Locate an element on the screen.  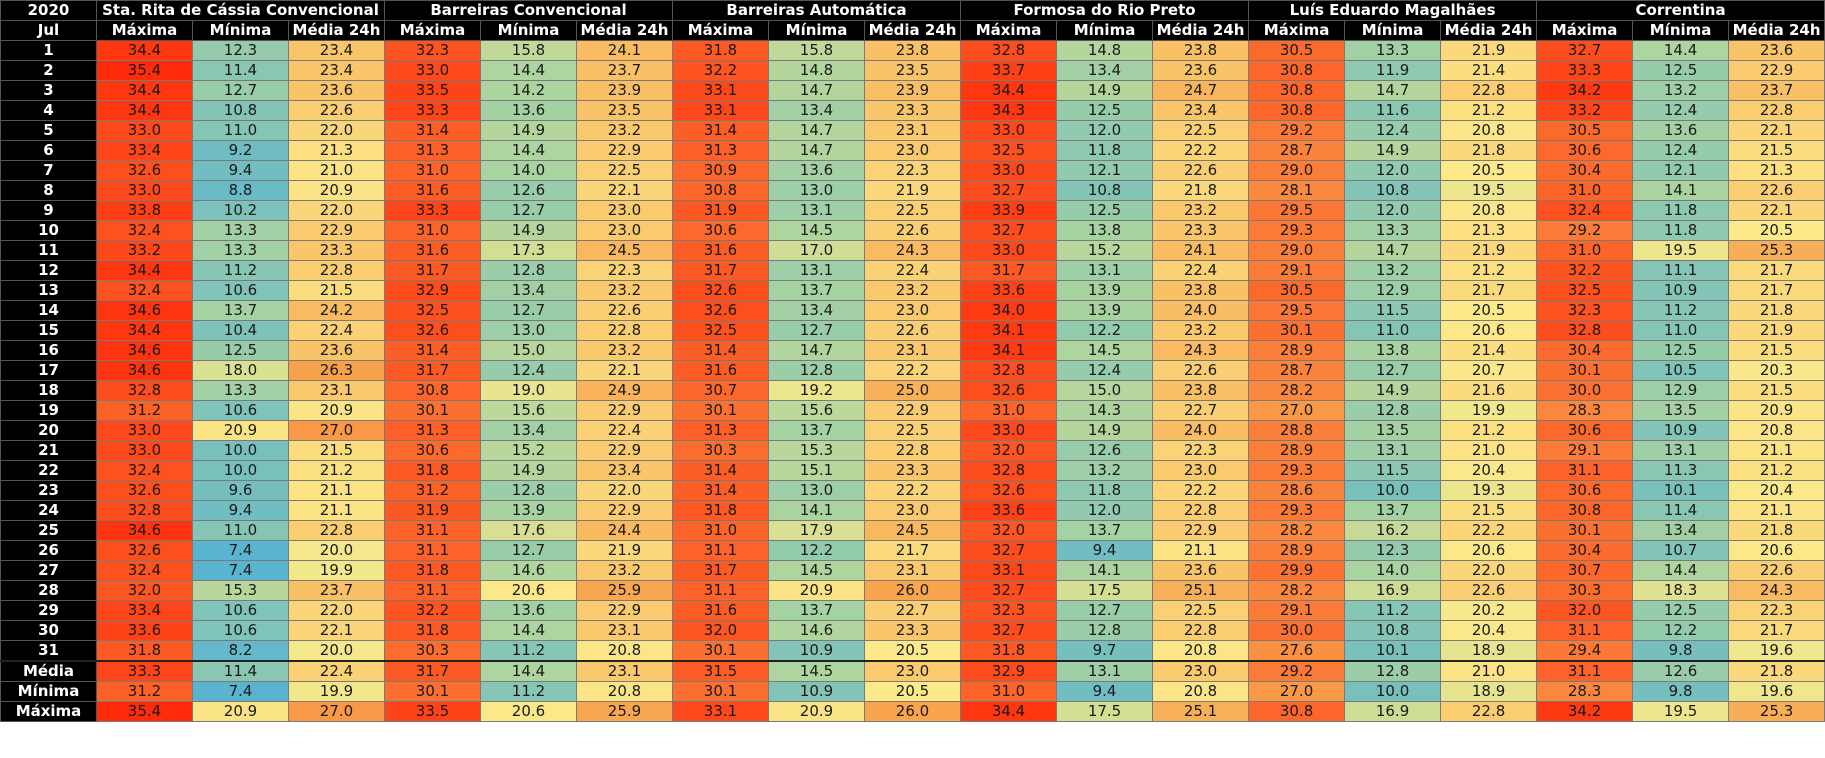
value-cell-min: 9.4 is located at coordinates (240, 510).